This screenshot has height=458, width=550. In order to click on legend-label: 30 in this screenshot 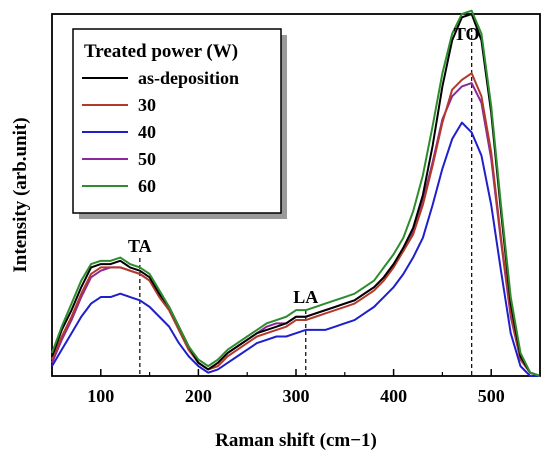, I will do `click(147, 105)`.